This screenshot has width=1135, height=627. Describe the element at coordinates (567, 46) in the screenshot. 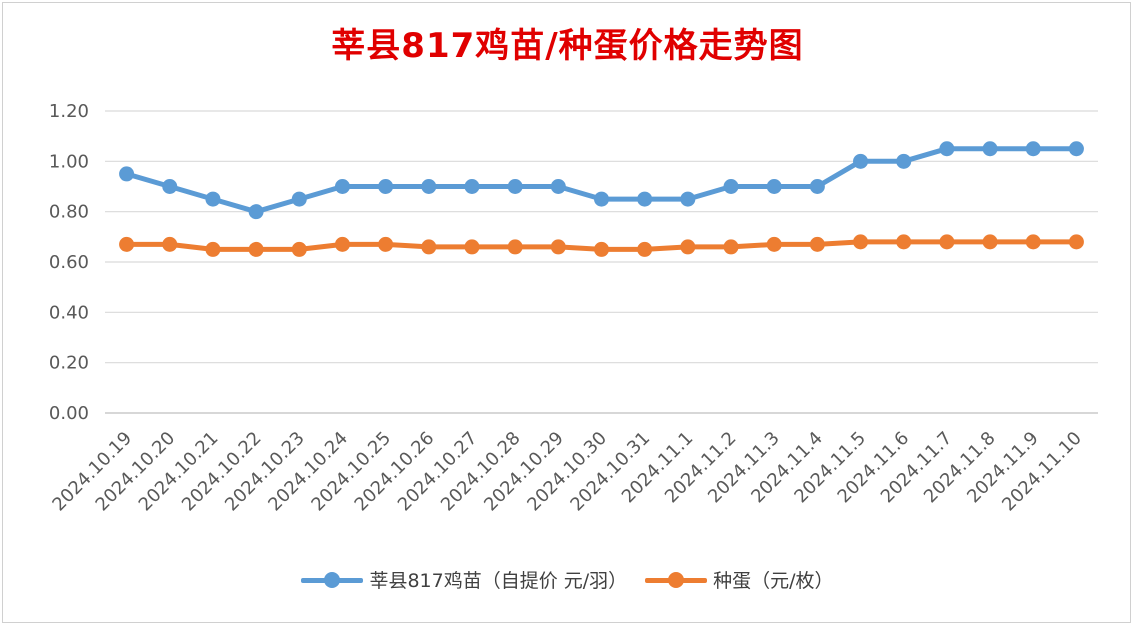

I see `chart-title: 莘县817鸡苗/种蛋价格走势图` at that location.